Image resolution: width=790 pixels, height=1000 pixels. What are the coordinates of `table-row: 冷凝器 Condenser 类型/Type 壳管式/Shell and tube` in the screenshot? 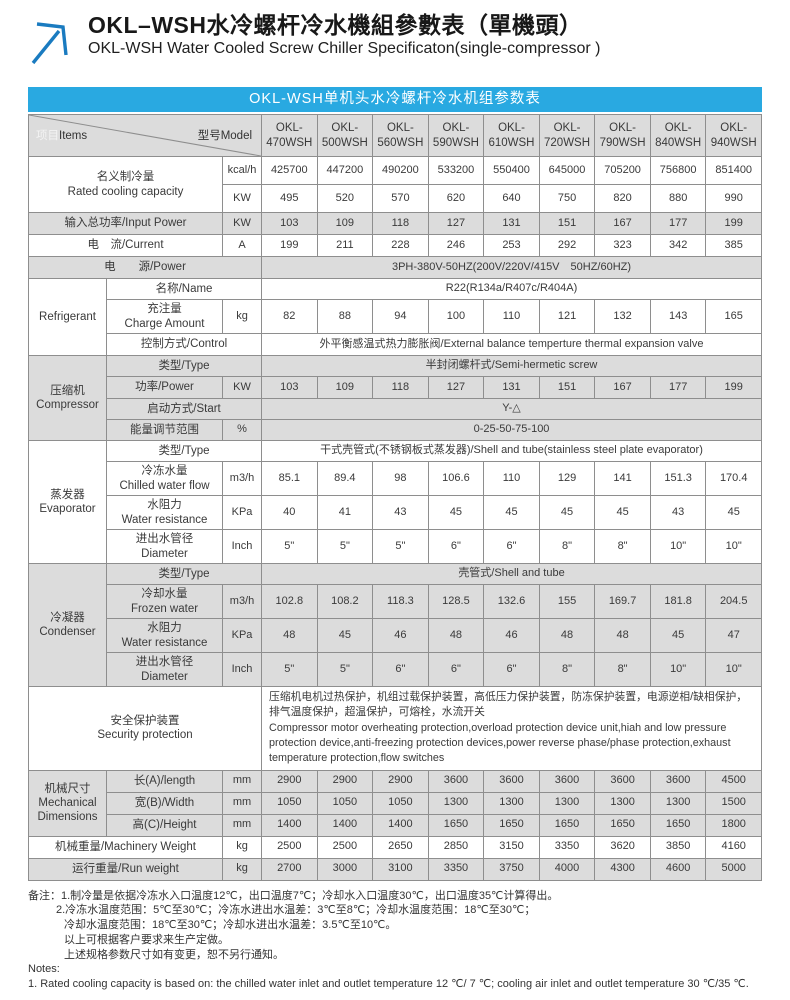 It's located at (395, 625).